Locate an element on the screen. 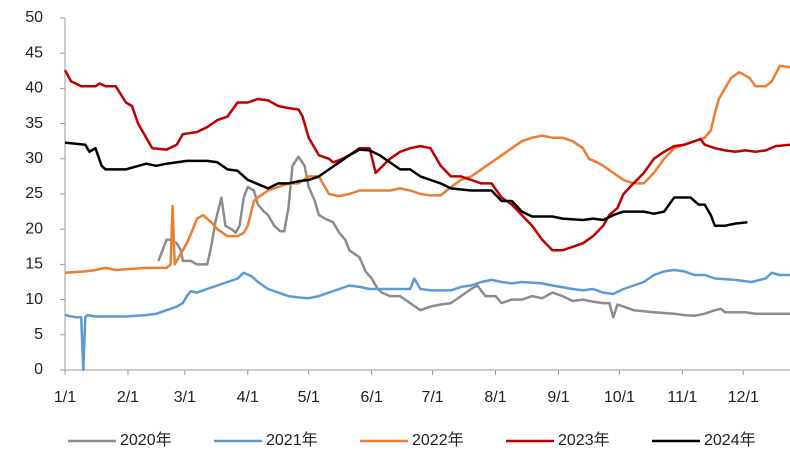  legend-label: 2023年 is located at coordinates (584, 440).